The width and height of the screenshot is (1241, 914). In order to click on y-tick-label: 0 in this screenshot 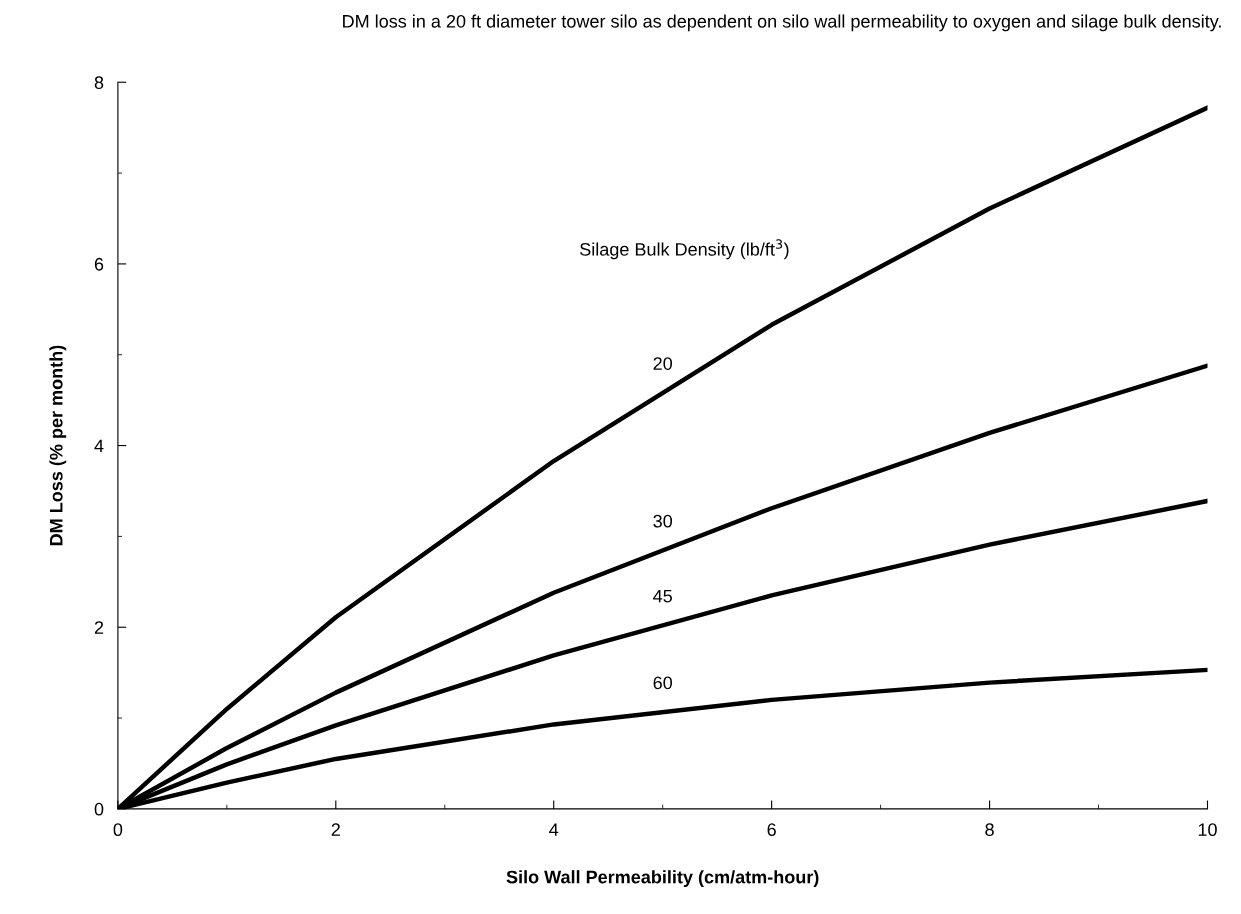, I will do `click(99, 809)`.